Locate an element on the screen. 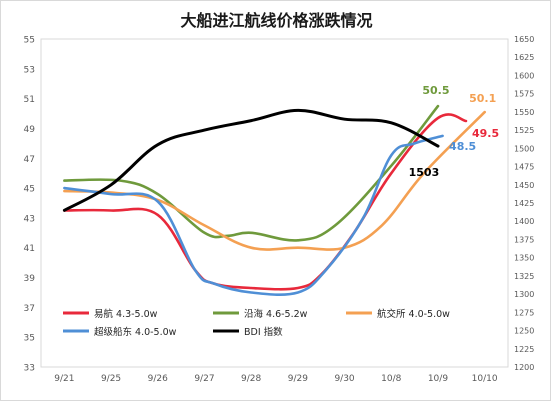 This screenshot has width=551, height=402. y-left-tick-label: 47 is located at coordinates (29, 160).